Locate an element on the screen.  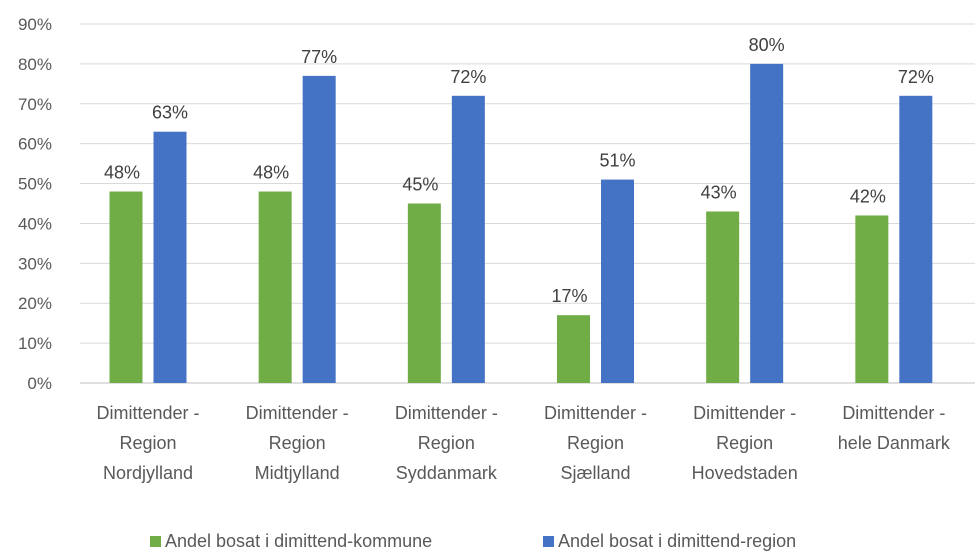
data-label: 80% is located at coordinates (767, 45).